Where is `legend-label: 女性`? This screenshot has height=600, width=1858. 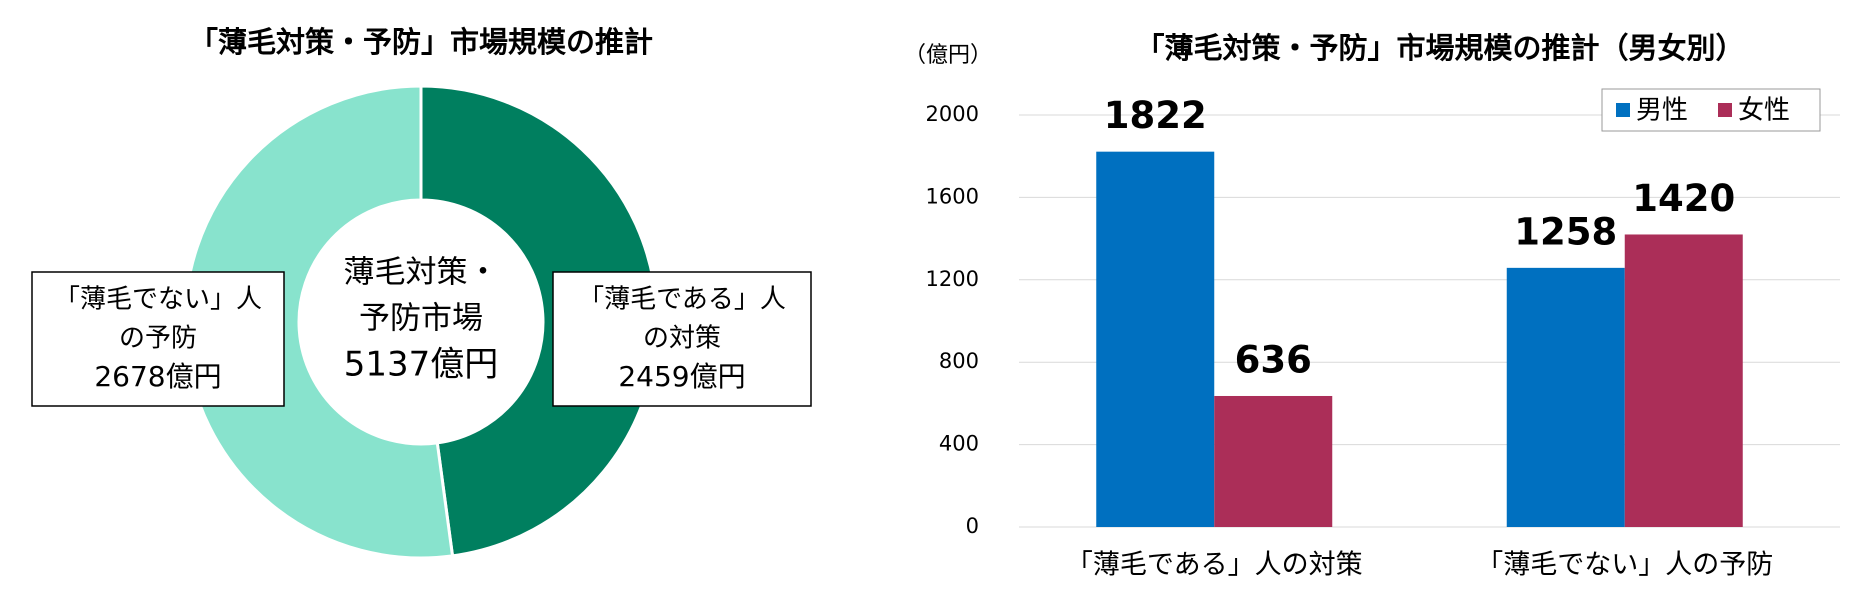 legend-label: 女性 is located at coordinates (1764, 111).